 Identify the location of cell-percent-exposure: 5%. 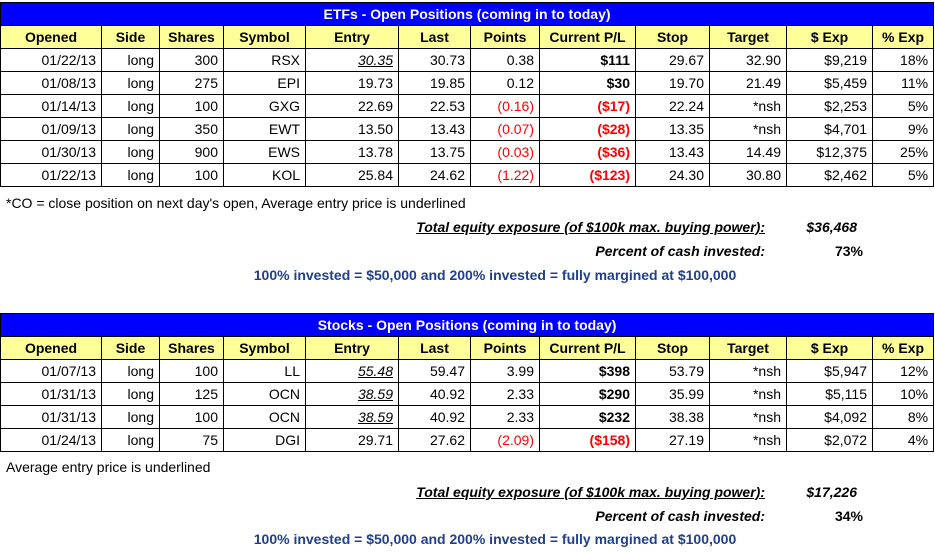
(903, 175).